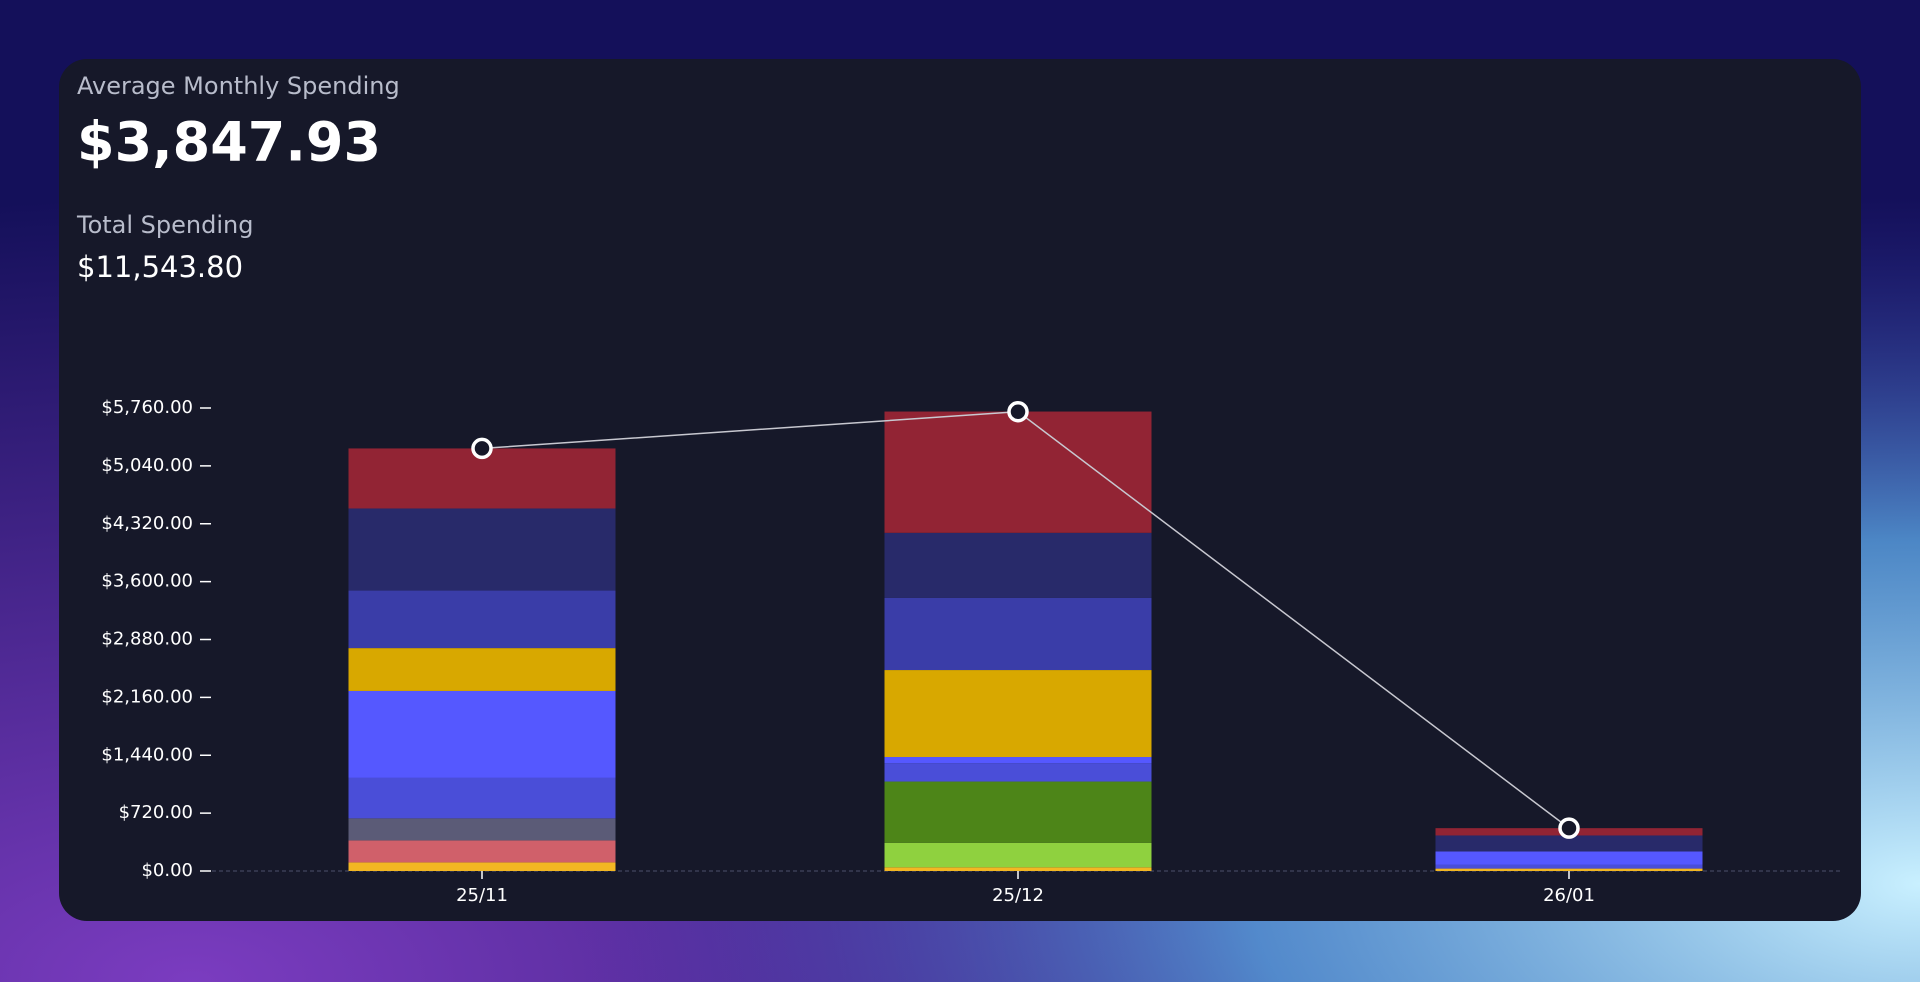 The width and height of the screenshot is (1920, 986). What do you see at coordinates (156, 812) in the screenshot?
I see `y-tick-label: $720.00` at bounding box center [156, 812].